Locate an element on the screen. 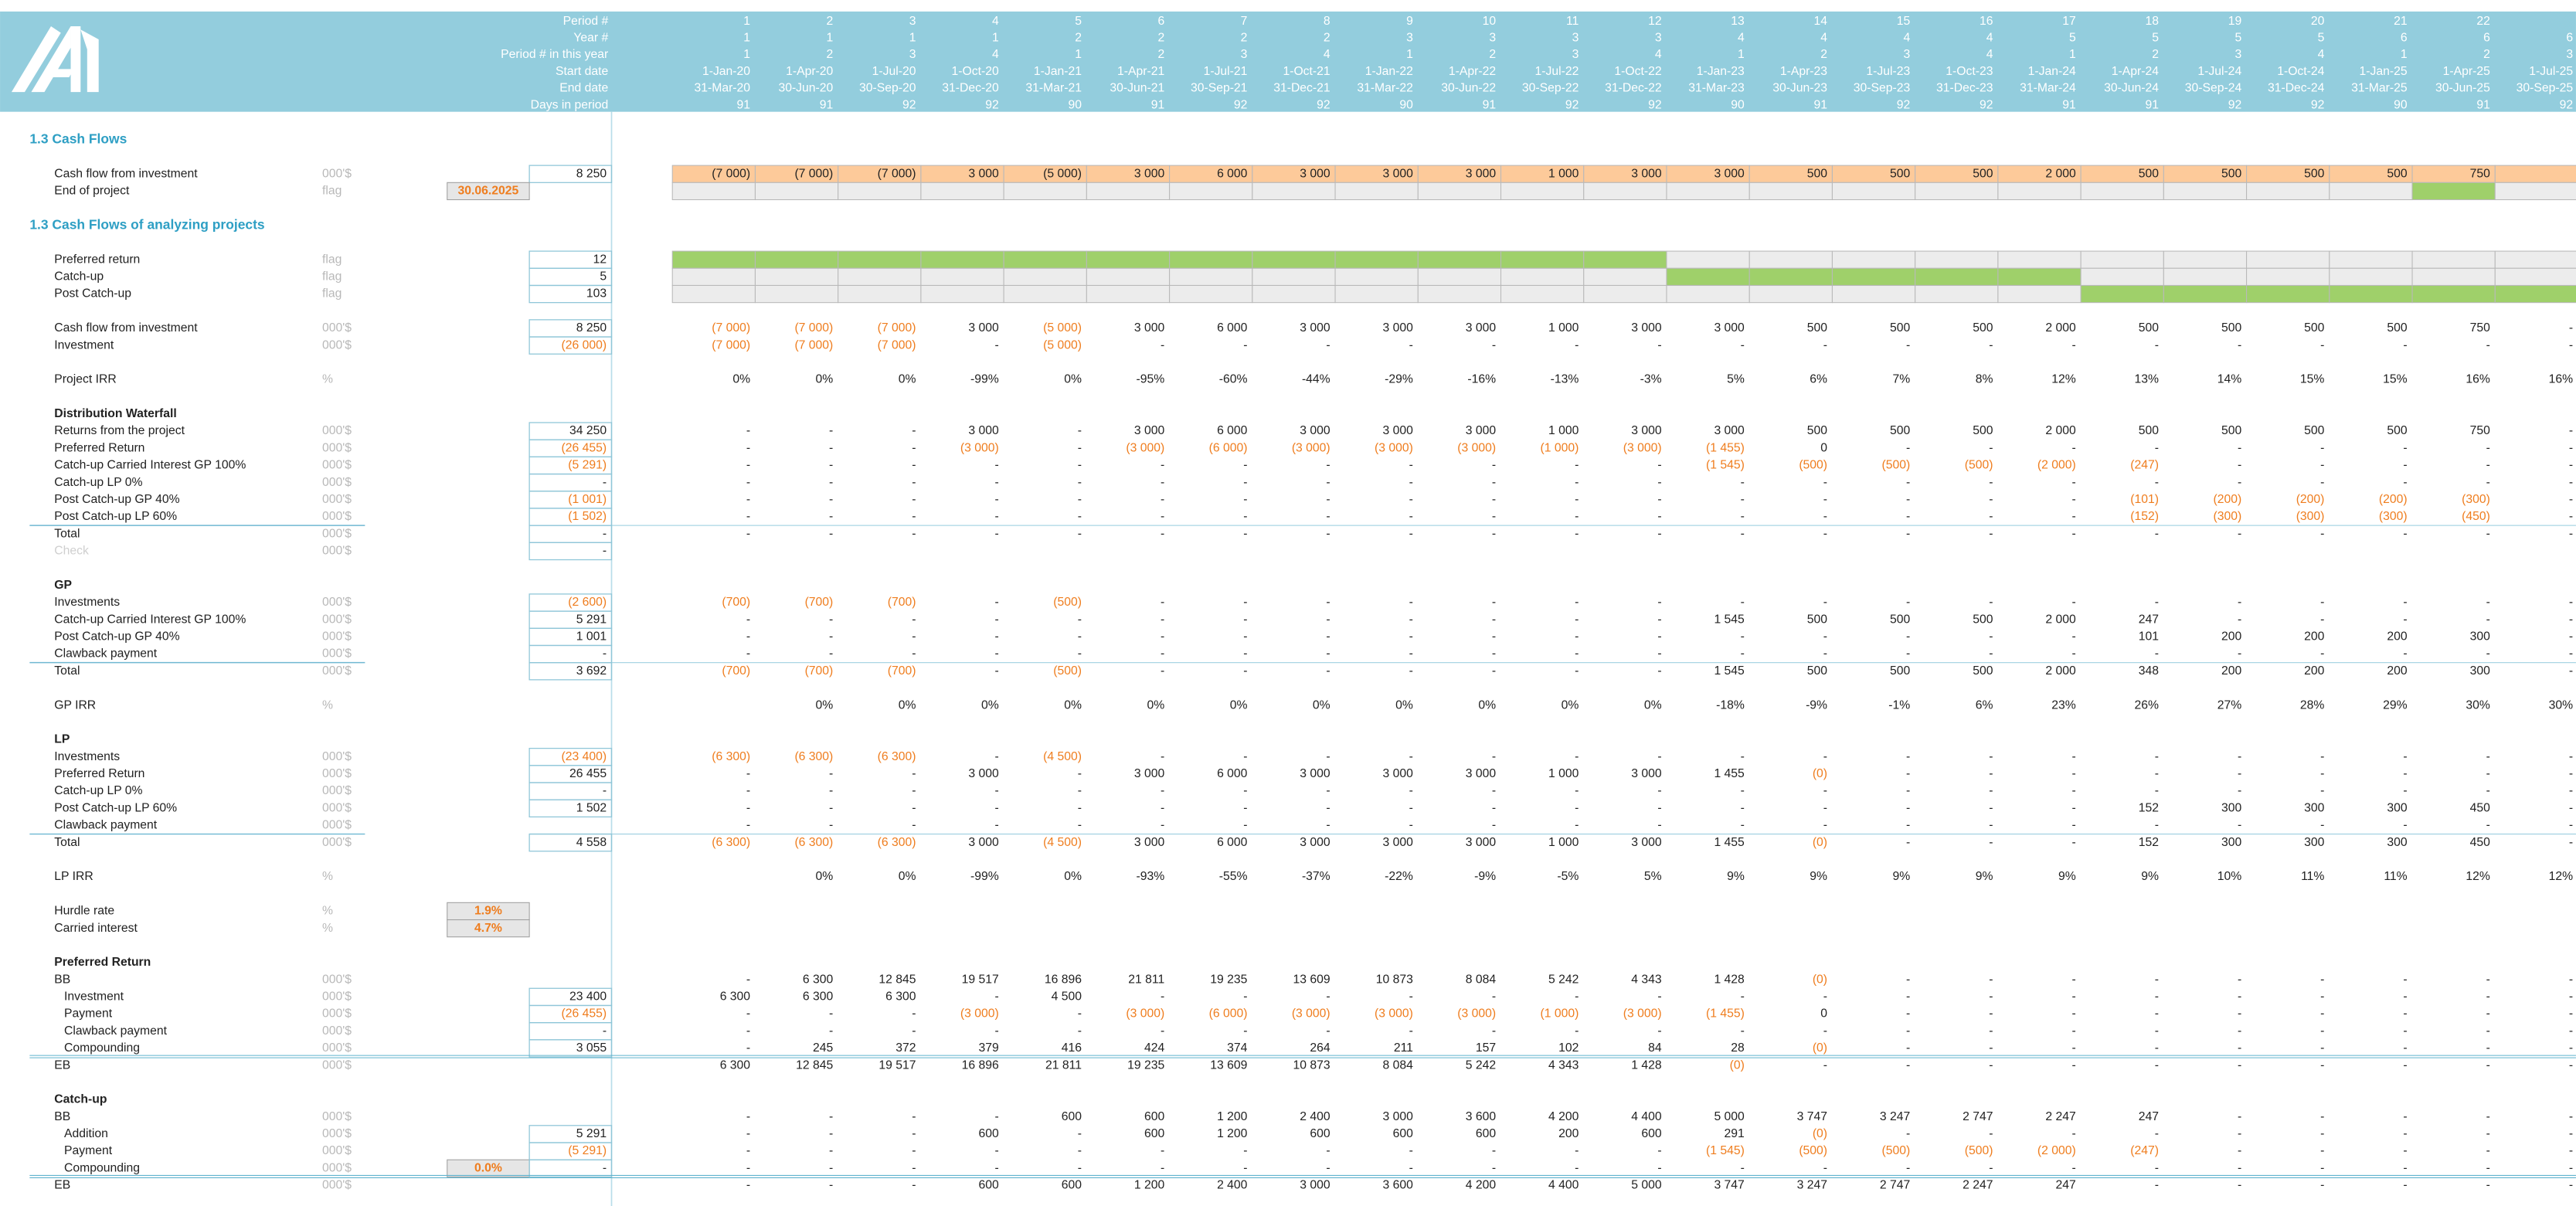 The height and width of the screenshot is (1206, 2576). cell-value: 1 428 is located at coordinates (1646, 1065).